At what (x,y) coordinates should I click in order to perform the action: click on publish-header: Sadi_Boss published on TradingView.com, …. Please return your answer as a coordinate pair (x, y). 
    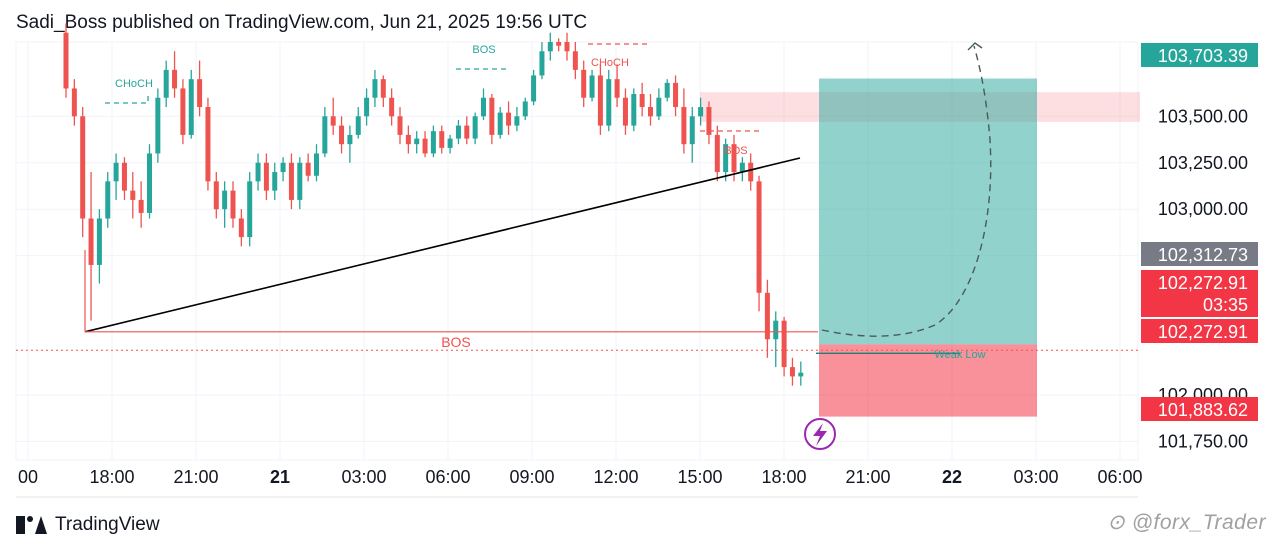
    Looking at the image, I should click on (302, 22).